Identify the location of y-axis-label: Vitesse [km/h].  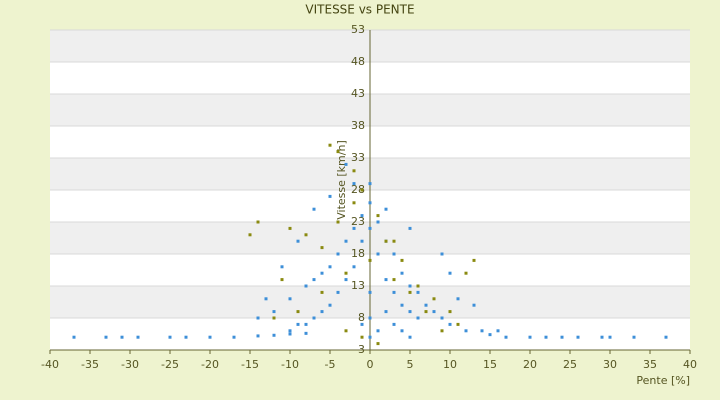
(341, 180).